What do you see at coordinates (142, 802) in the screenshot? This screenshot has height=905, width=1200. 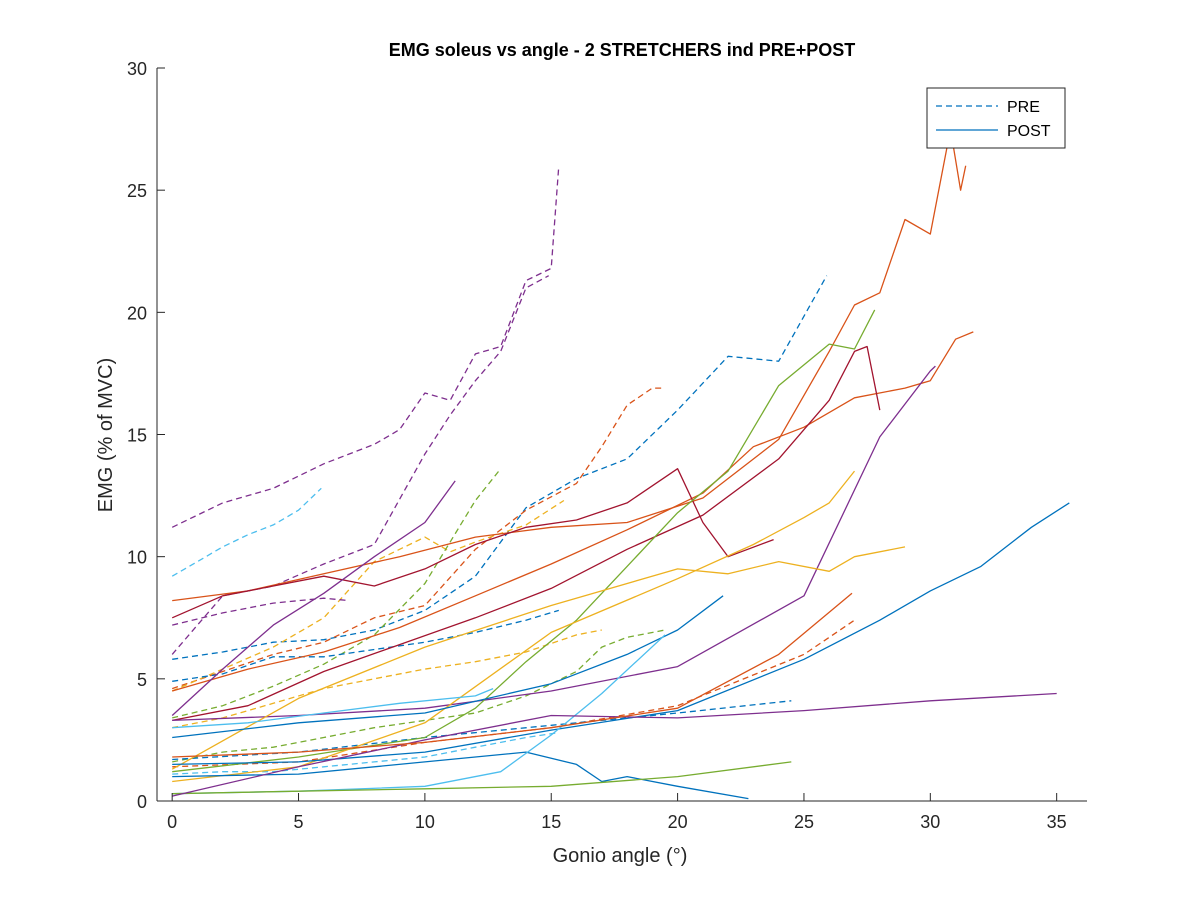 I see `y-tick-label: 0` at bounding box center [142, 802].